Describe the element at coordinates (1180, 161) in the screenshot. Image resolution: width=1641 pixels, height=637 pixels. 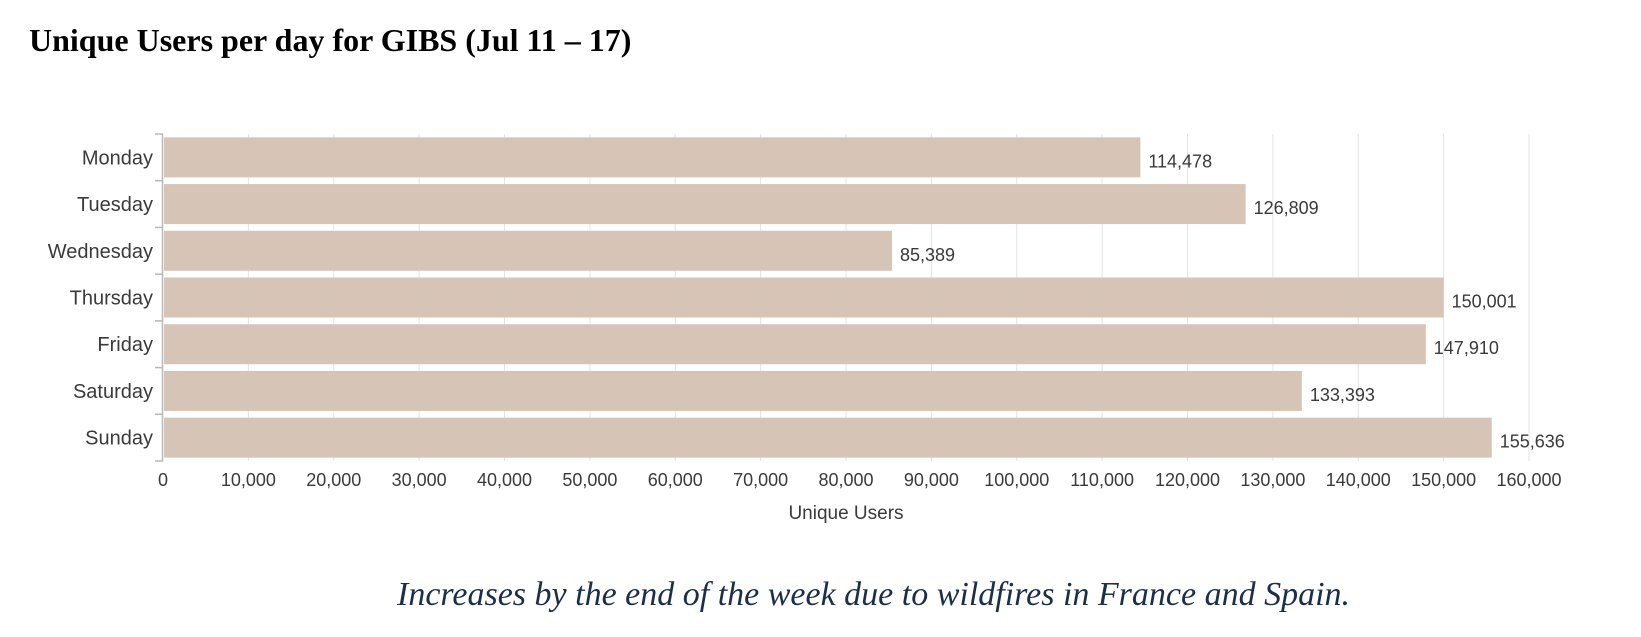
I see `value-label: 114,478` at that location.